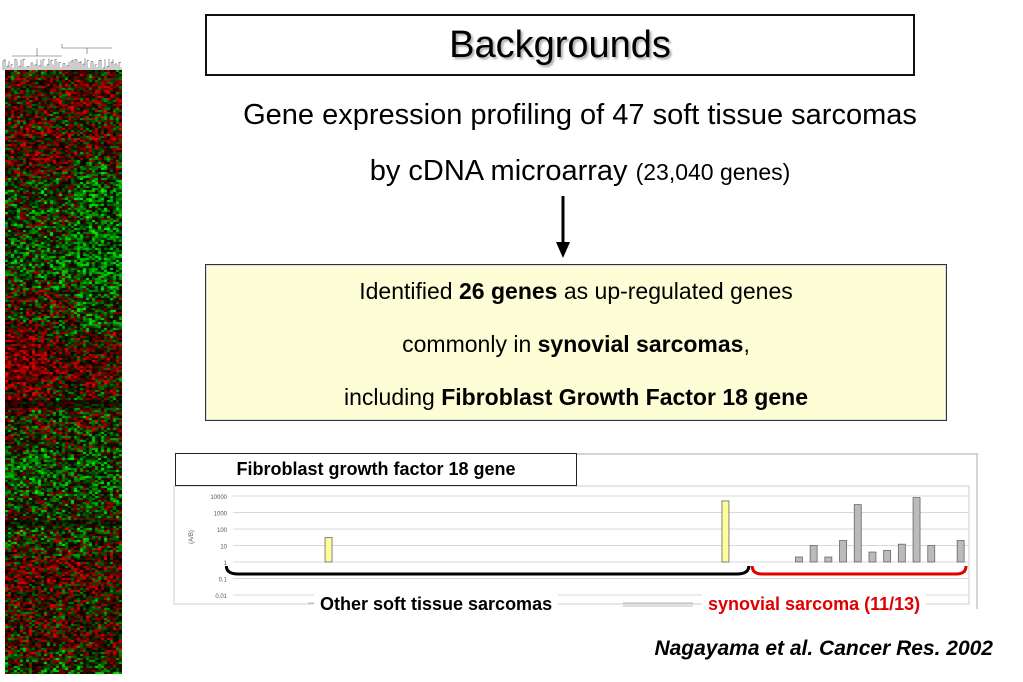 Image resolution: width=1023 pixels, height=682 pixels. I want to click on chart-y-label: (A/B), so click(192, 537).